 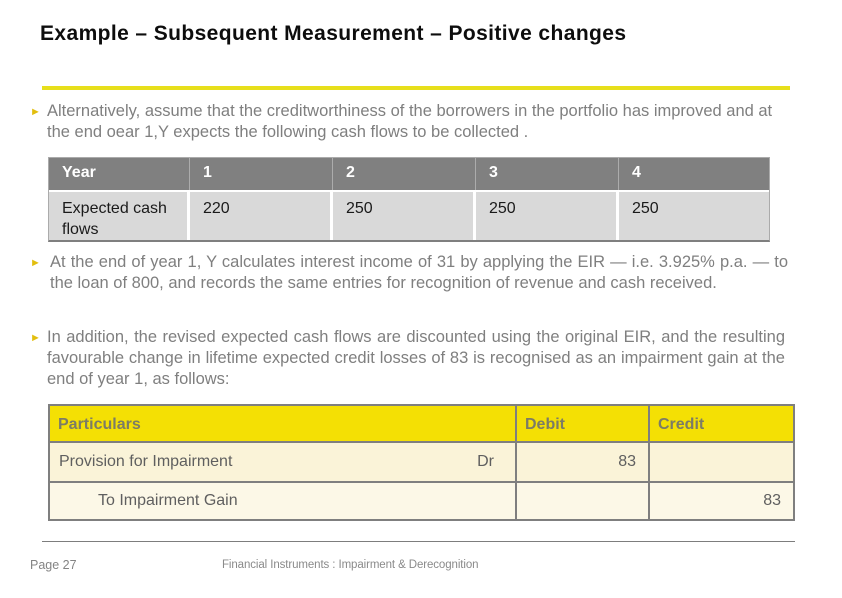 What do you see at coordinates (404, 174) in the screenshot?
I see `column-header-year-2: 2` at bounding box center [404, 174].